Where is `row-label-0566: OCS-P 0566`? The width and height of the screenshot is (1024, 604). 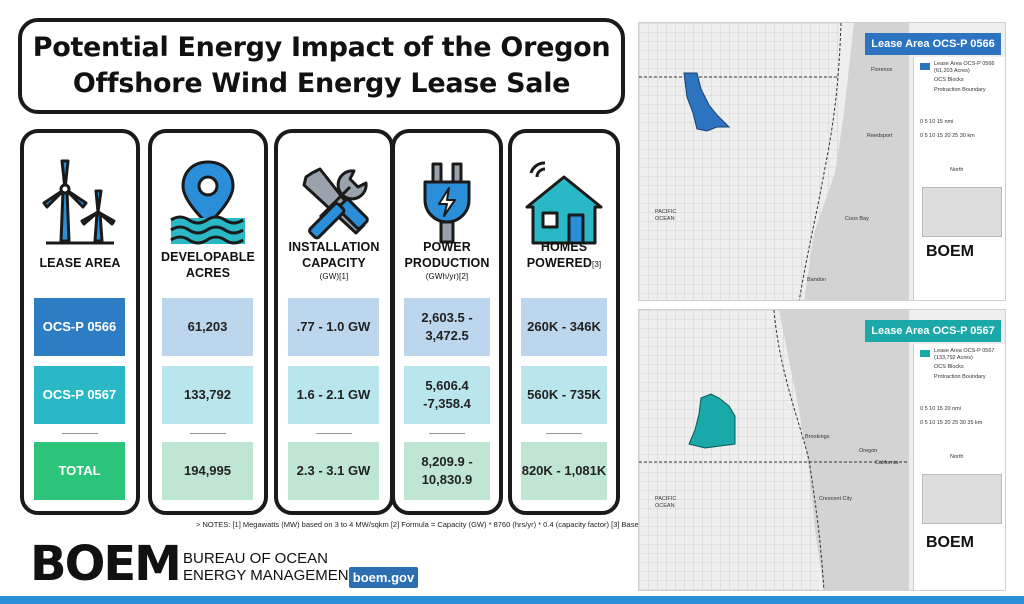 row-label-0566: OCS-P 0566 is located at coordinates (79, 327).